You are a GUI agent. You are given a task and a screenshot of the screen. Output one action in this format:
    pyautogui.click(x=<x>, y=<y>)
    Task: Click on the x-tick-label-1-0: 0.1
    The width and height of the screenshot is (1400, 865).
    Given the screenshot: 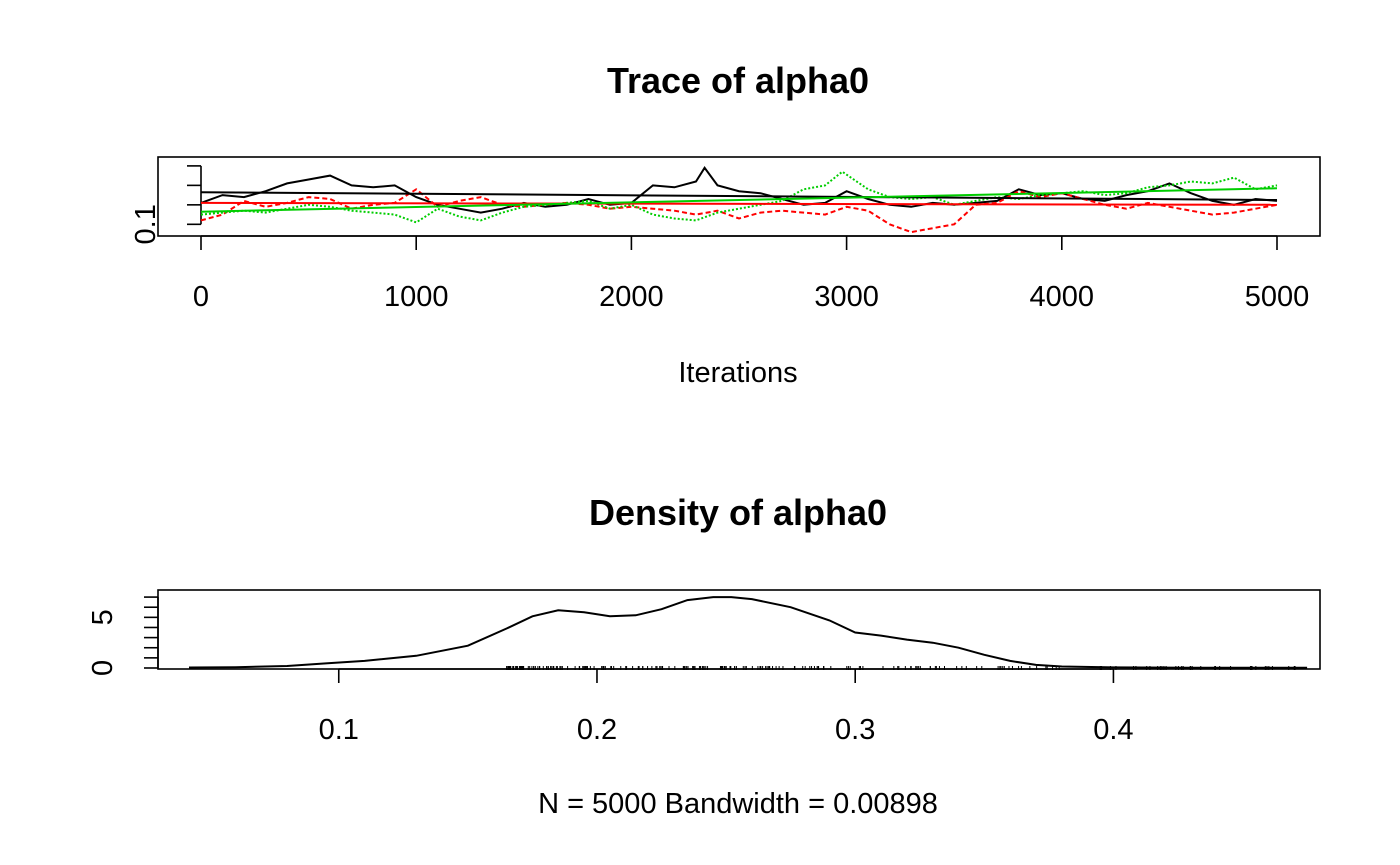 What is the action you would take?
    pyautogui.click(x=339, y=730)
    